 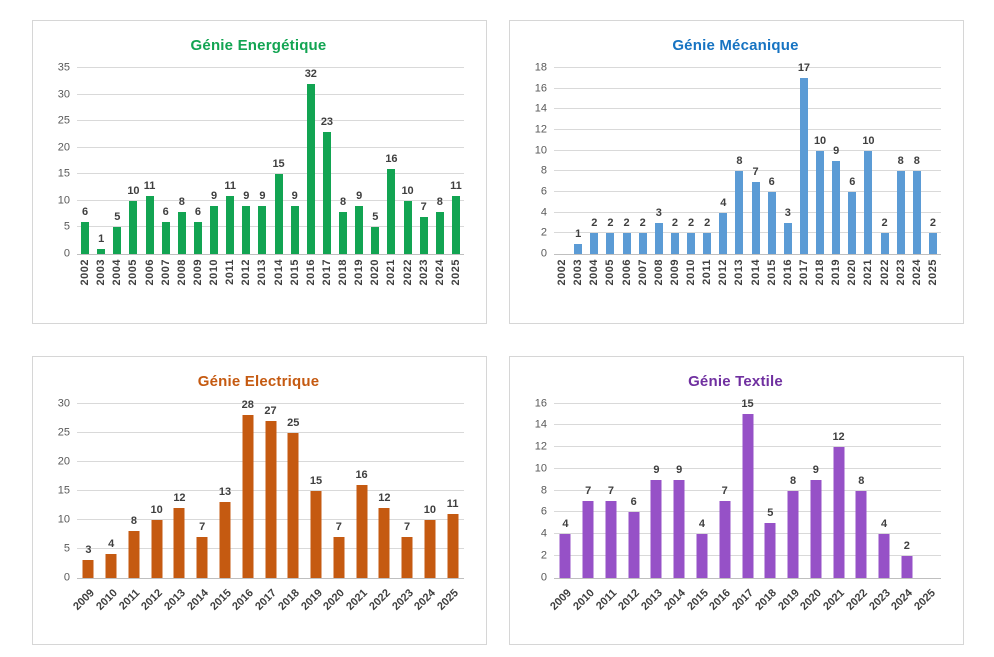 I want to click on x-axis-tick: 2020, so click(x=852, y=280).